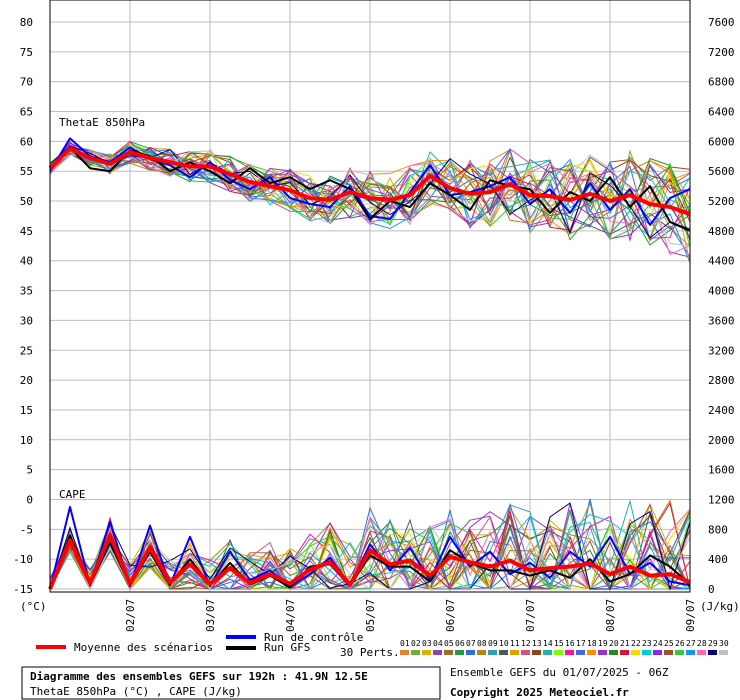 This screenshot has height=700, width=740. What do you see at coordinates (581, 643) in the screenshot?
I see `pert-number: 17` at bounding box center [581, 643].